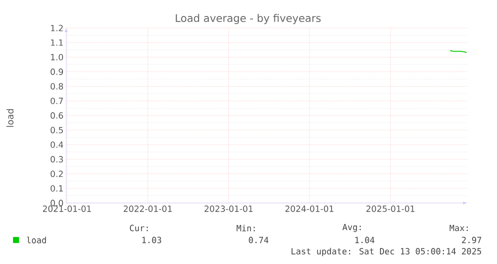 The image size is (497, 264). I want to click on y-axis-title: load, so click(10, 118).